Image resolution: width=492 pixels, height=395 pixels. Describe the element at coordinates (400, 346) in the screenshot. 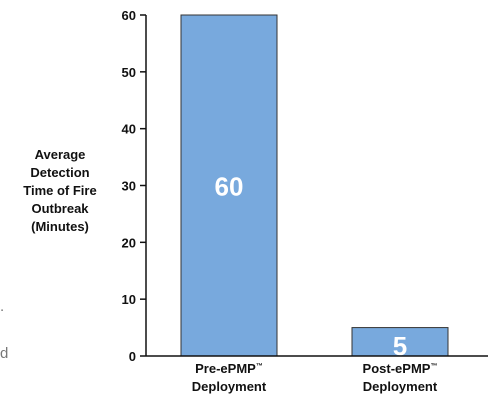

I see `data-label: 5` at that location.